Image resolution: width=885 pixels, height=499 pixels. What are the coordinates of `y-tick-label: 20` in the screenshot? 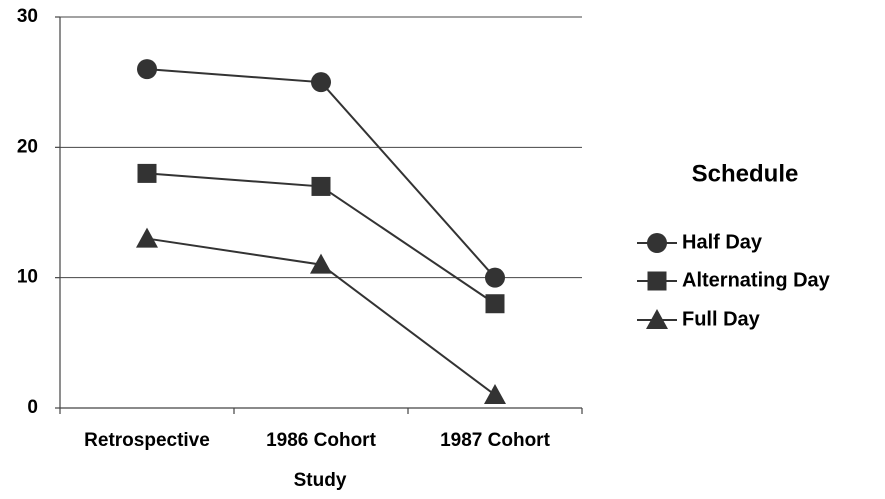 It's located at (27, 146).